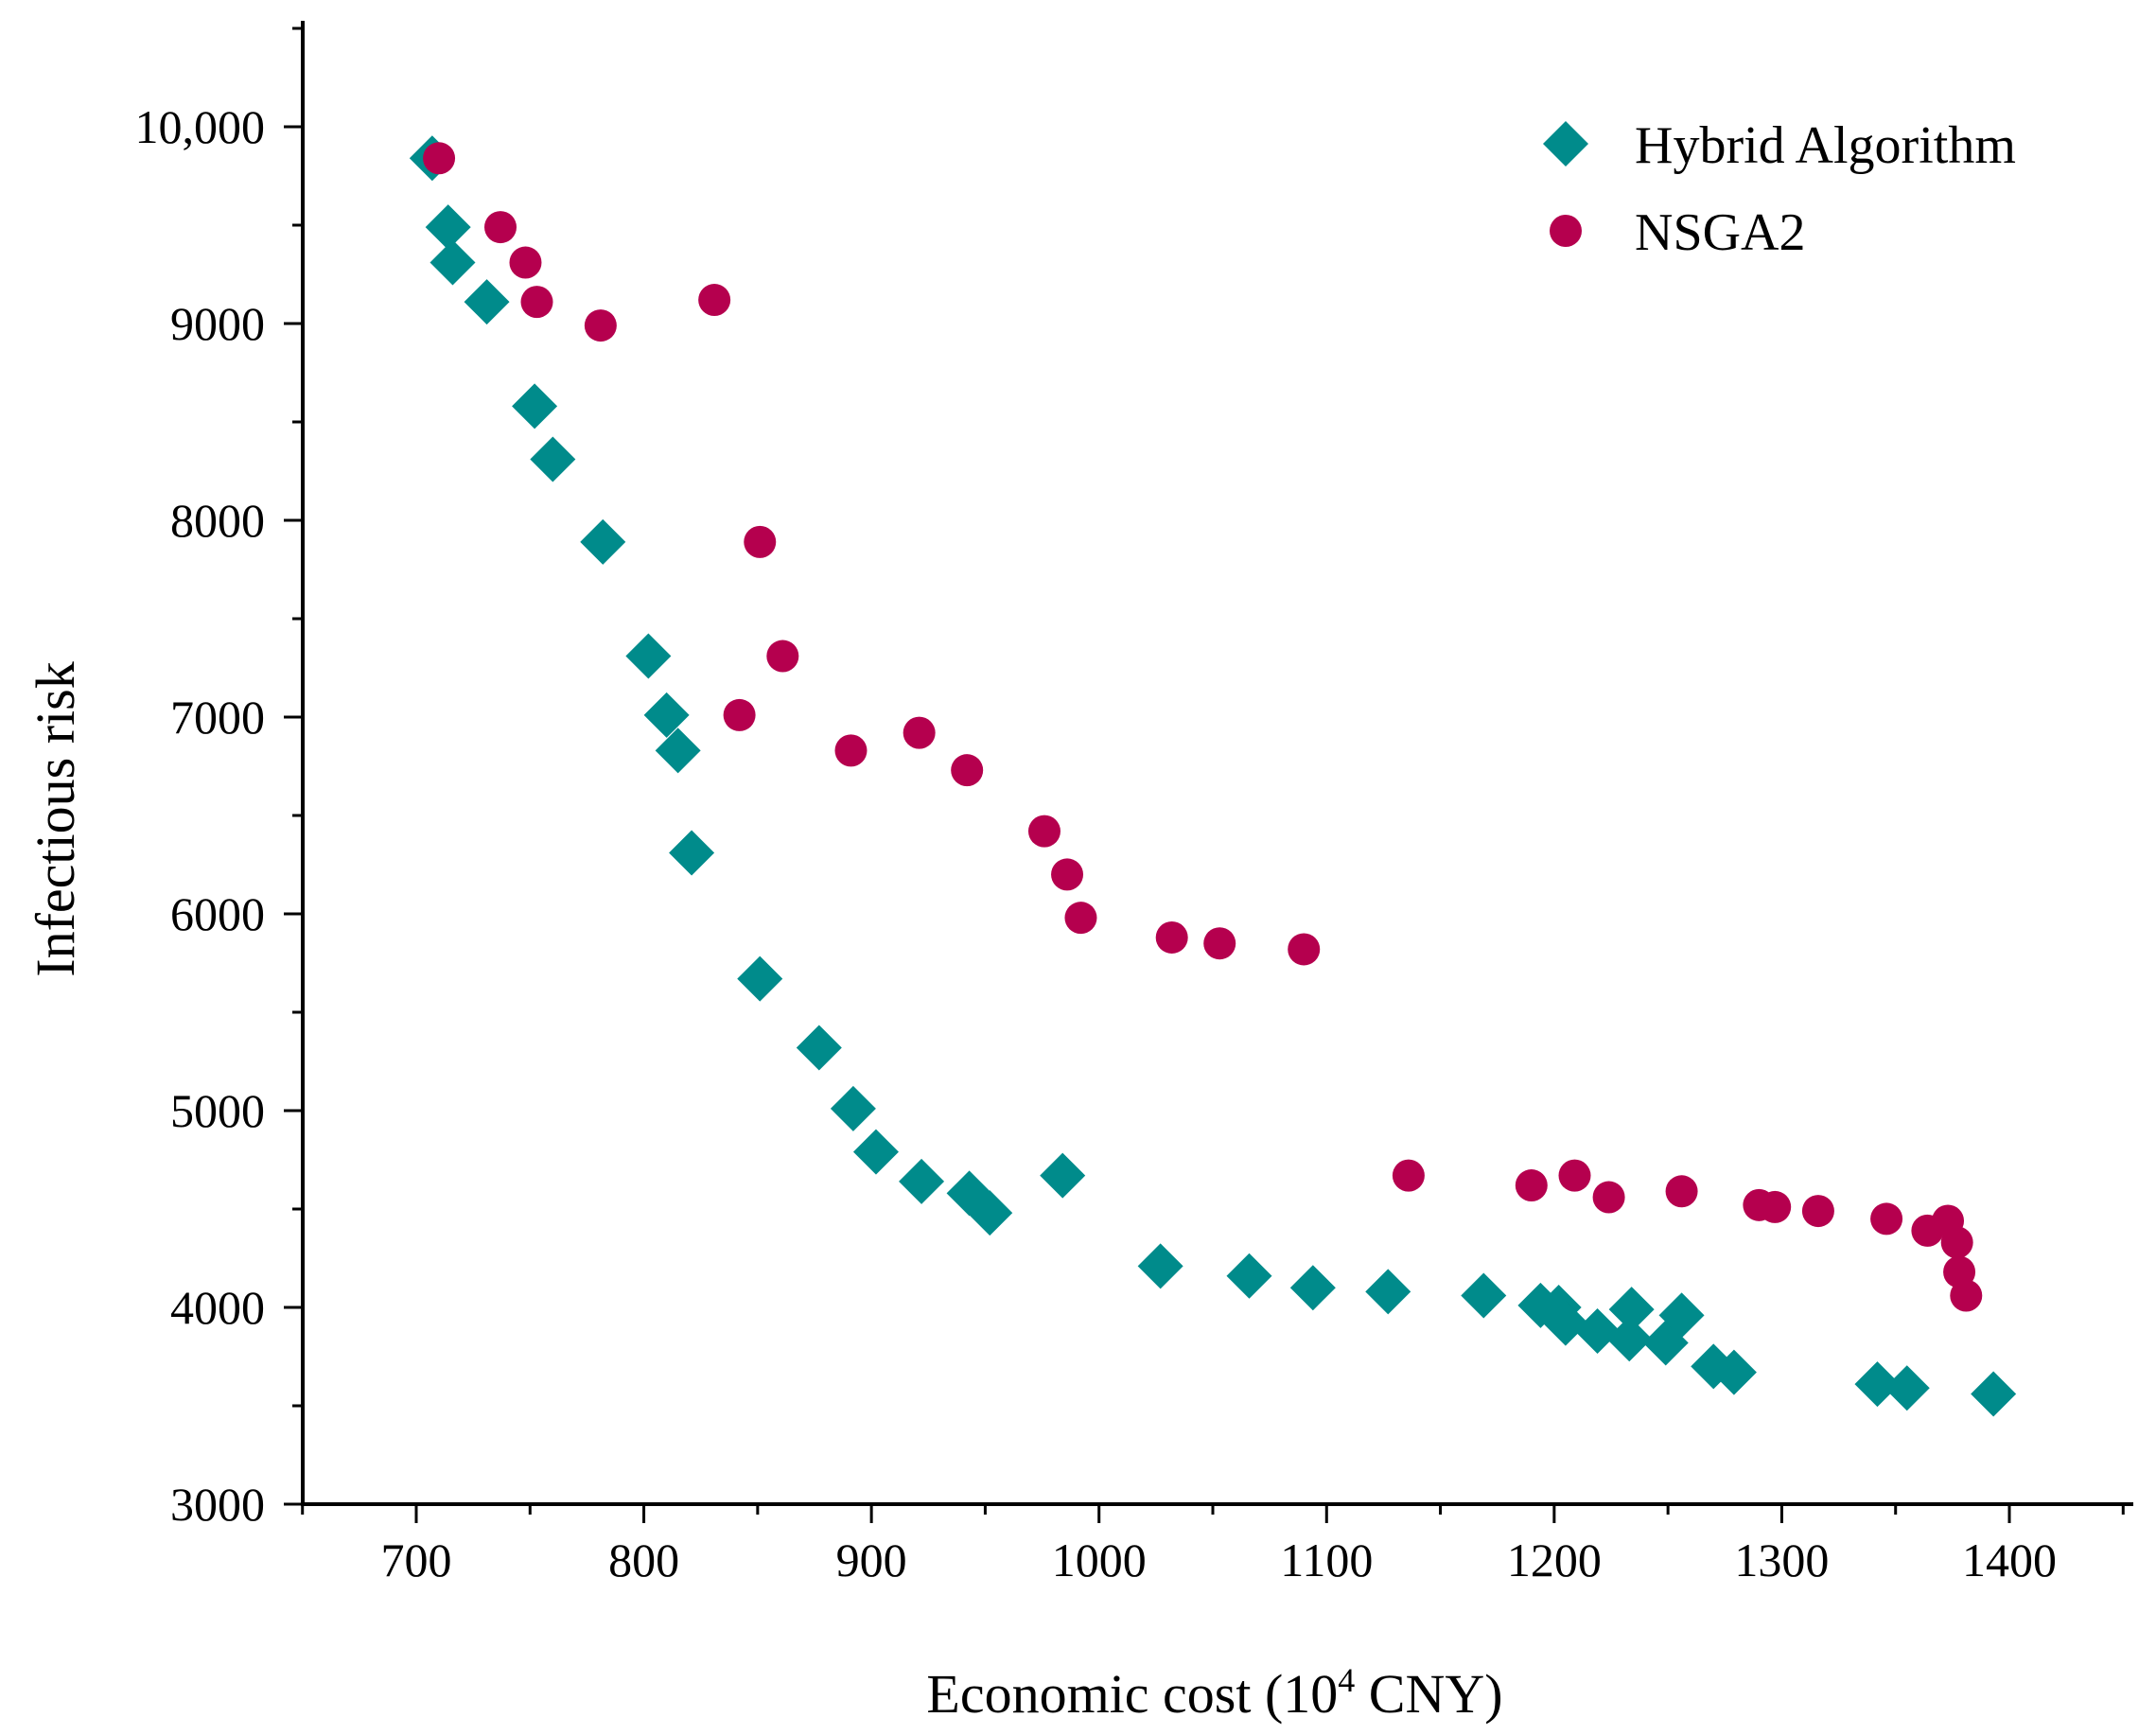 The image size is (2156, 1735). I want to click on y-tick-label: 10,000, so click(200, 126).